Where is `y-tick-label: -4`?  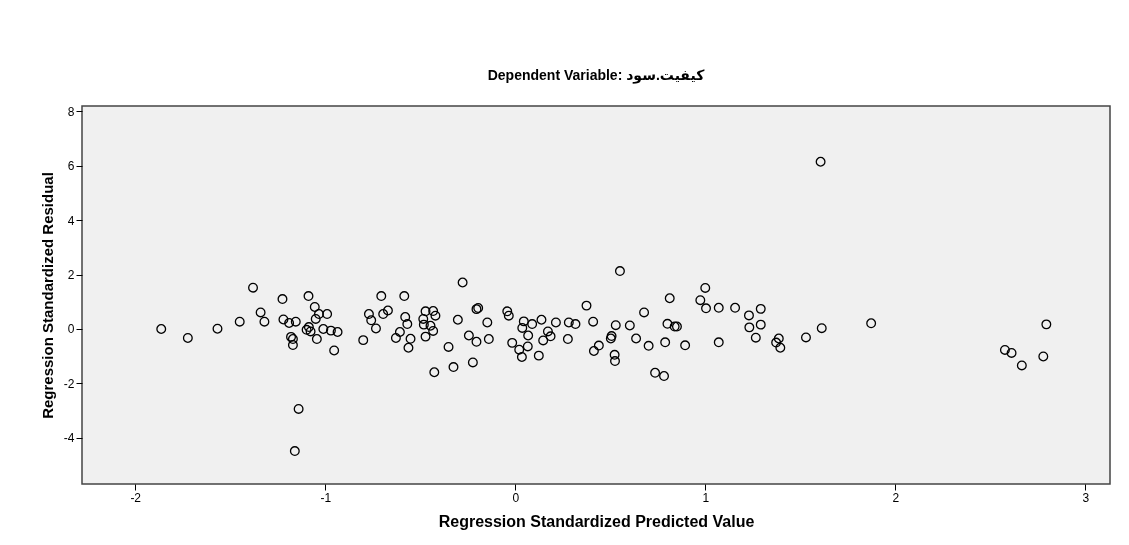 y-tick-label: -4 is located at coordinates (69, 438).